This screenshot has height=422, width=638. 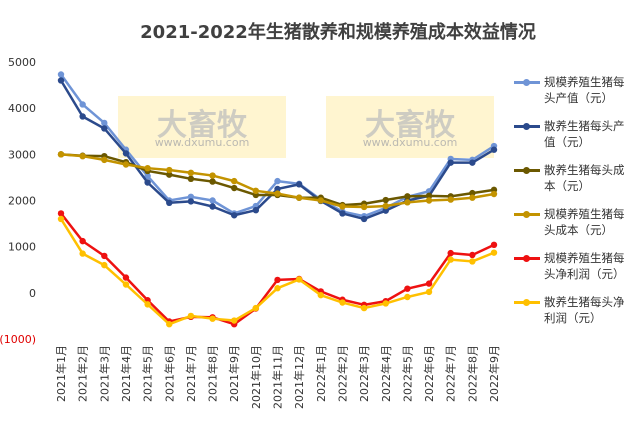 I want to click on legend-label: 规模养殖生猪每头净利润（元）, so click(x=584, y=266).